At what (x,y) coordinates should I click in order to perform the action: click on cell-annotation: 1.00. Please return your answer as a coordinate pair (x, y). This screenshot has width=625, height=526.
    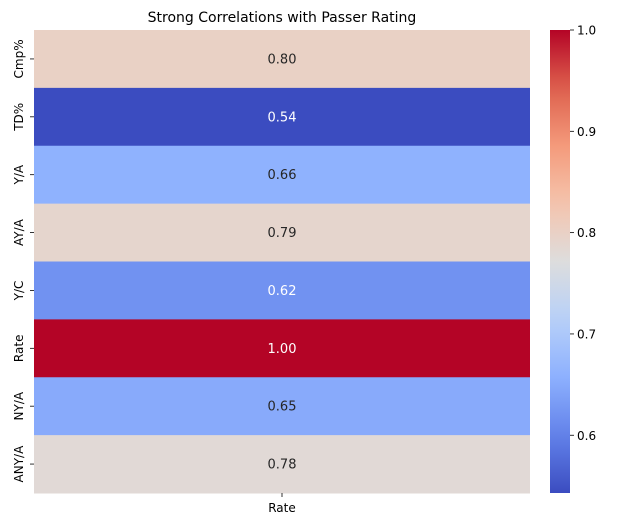
    Looking at the image, I should click on (282, 349).